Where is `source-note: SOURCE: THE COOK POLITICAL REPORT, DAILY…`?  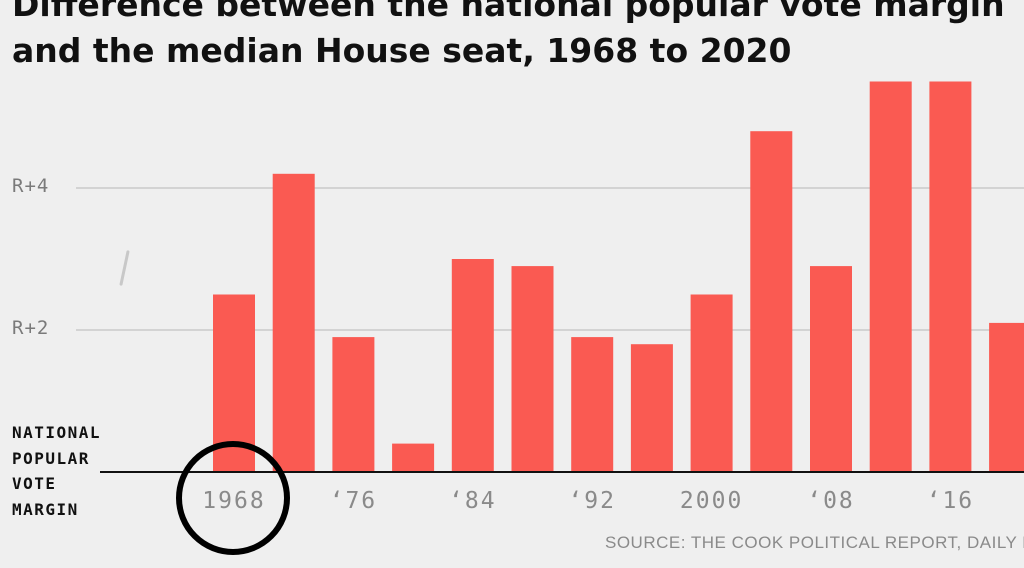
source-note: SOURCE: THE COOK POLITICAL REPORT, DAILY… is located at coordinates (814, 542).